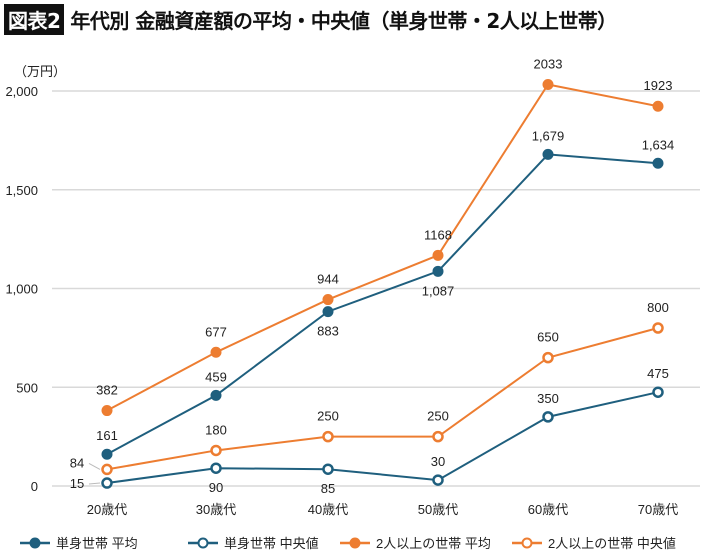 This screenshot has width=720, height=558. What do you see at coordinates (658, 373) in the screenshot?
I see `data-label: 475` at bounding box center [658, 373].